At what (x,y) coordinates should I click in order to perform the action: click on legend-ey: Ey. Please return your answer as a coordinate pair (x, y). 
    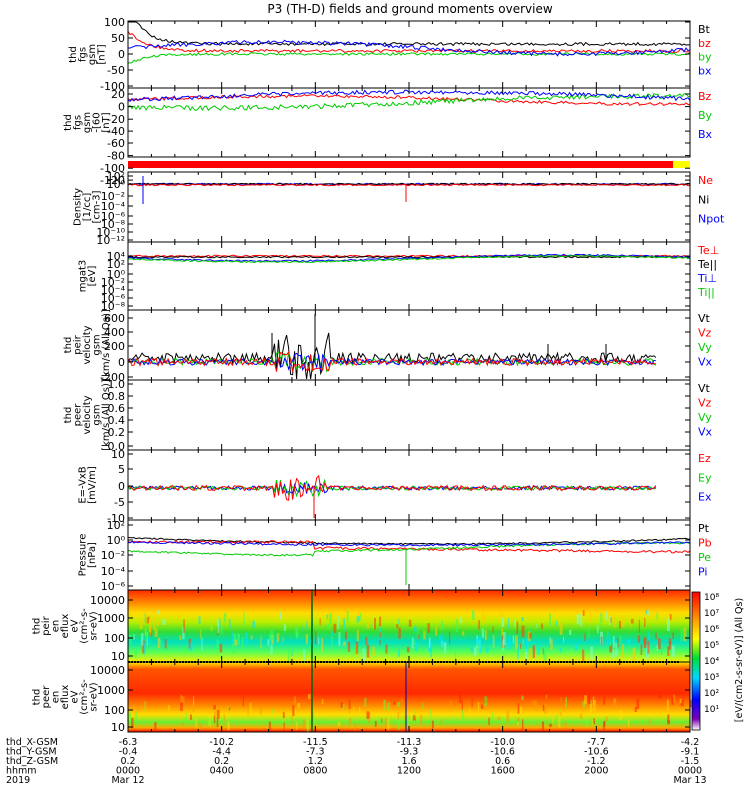
    Looking at the image, I should click on (705, 477).